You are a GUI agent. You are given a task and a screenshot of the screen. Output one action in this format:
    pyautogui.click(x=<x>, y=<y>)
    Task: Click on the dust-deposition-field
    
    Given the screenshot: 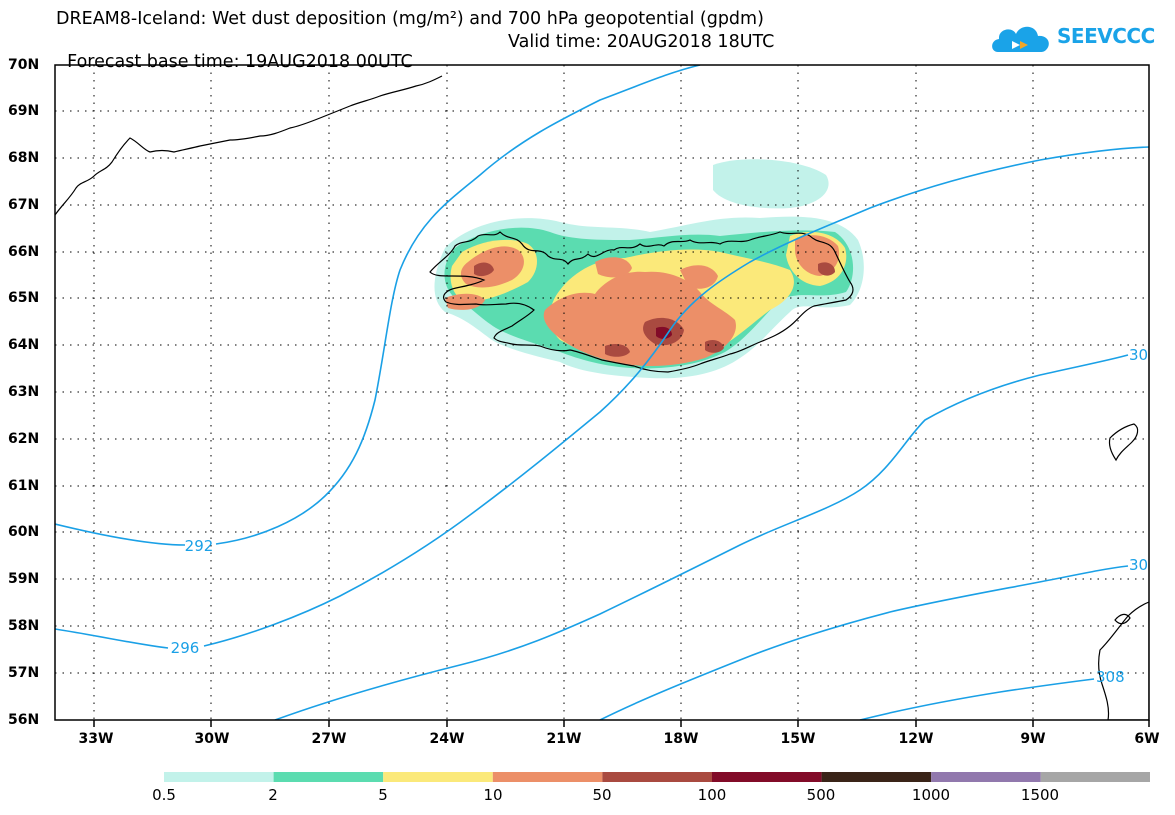 What is the action you would take?
    pyautogui.click(x=649, y=269)
    